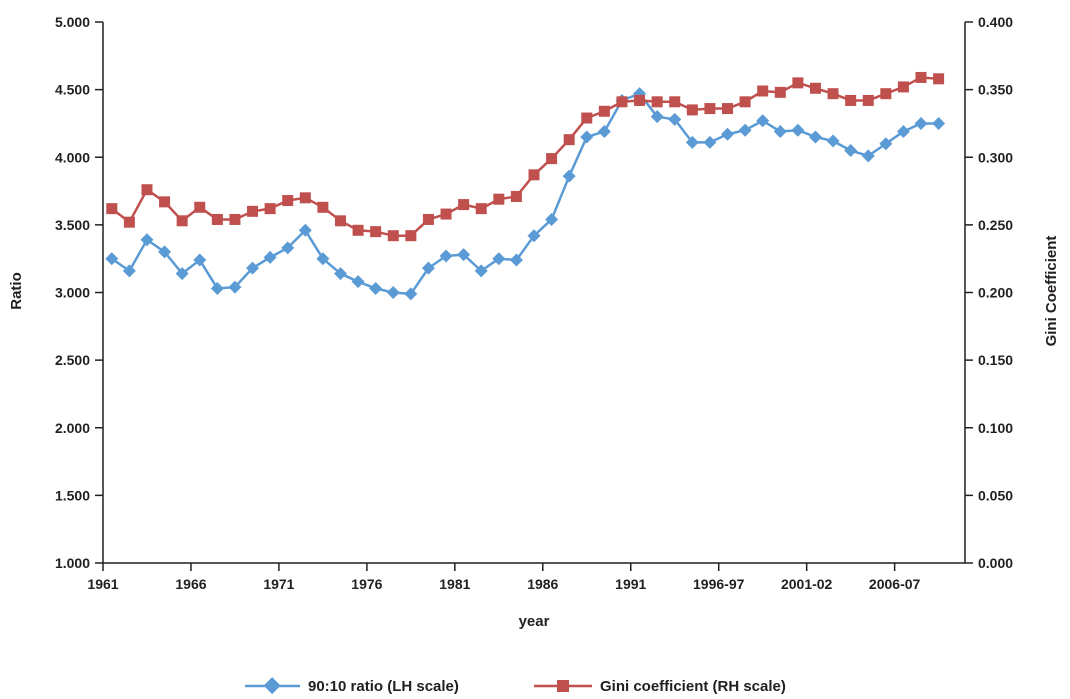 Image resolution: width=1070 pixels, height=699 pixels. Describe the element at coordinates (454, 584) in the screenshot. I see `x-tick-label: 1981` at that location.